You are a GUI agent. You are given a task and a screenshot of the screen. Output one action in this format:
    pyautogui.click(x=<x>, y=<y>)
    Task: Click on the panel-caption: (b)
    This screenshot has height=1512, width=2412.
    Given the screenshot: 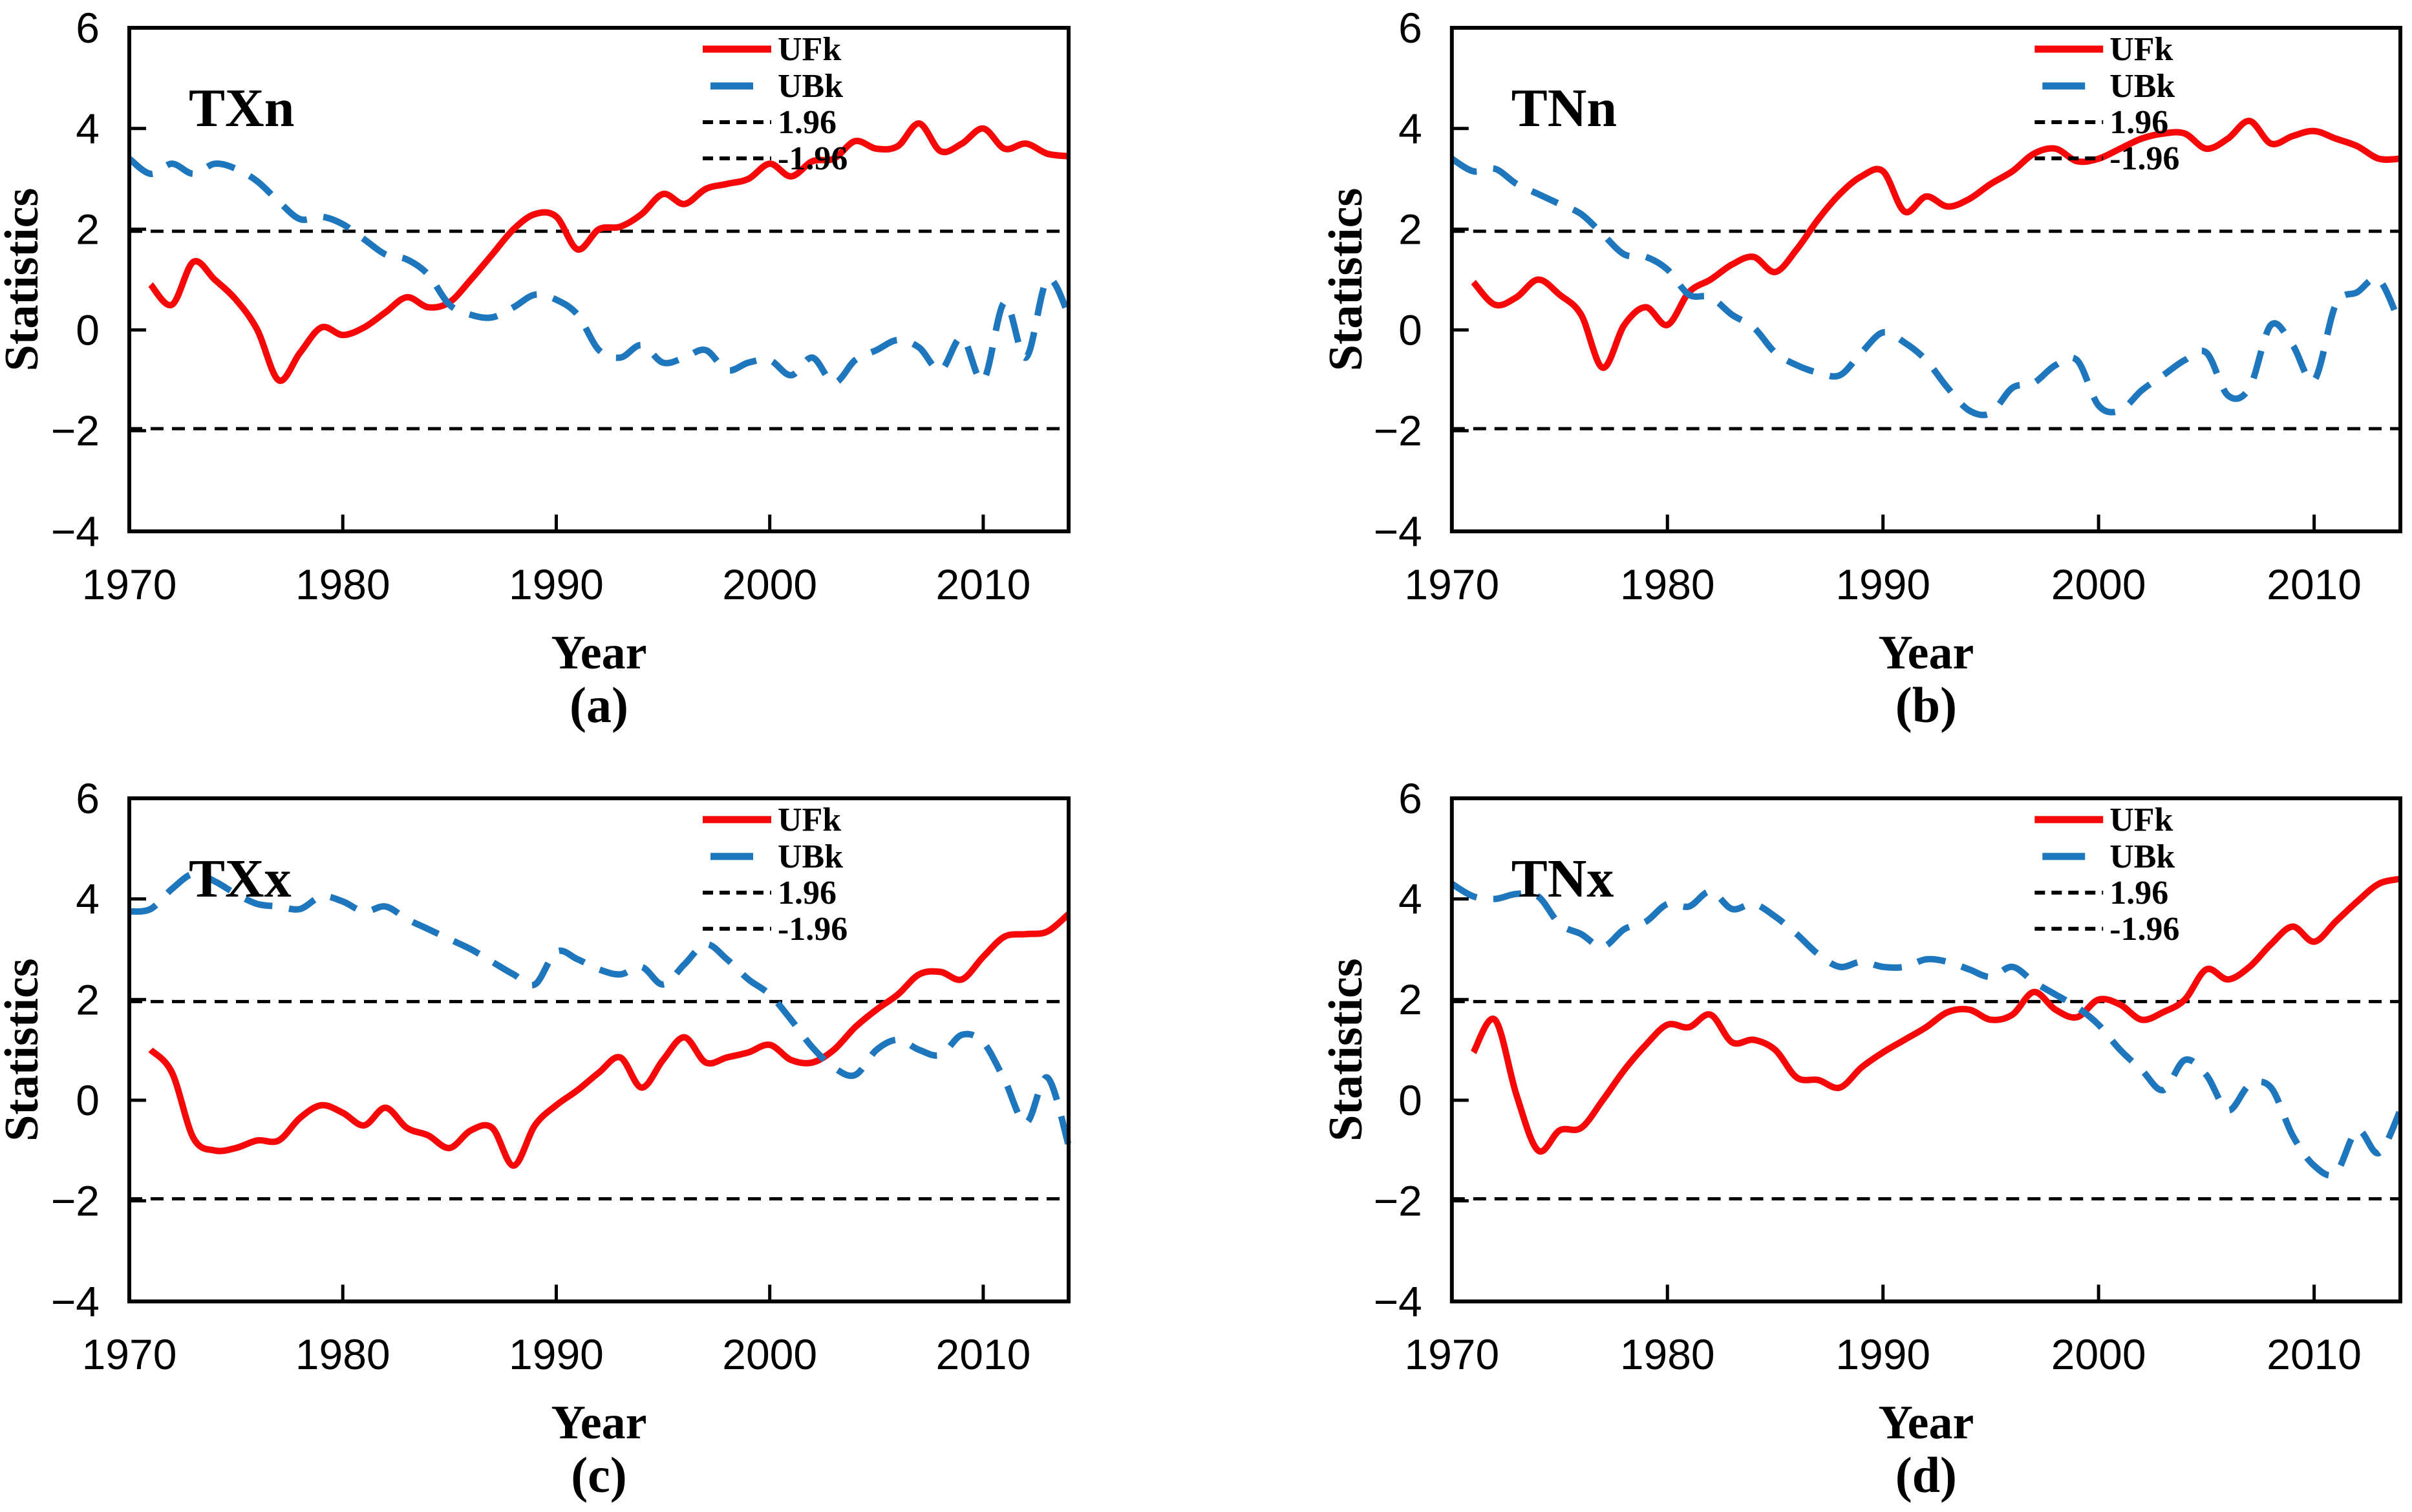 What is the action you would take?
    pyautogui.click(x=1926, y=705)
    